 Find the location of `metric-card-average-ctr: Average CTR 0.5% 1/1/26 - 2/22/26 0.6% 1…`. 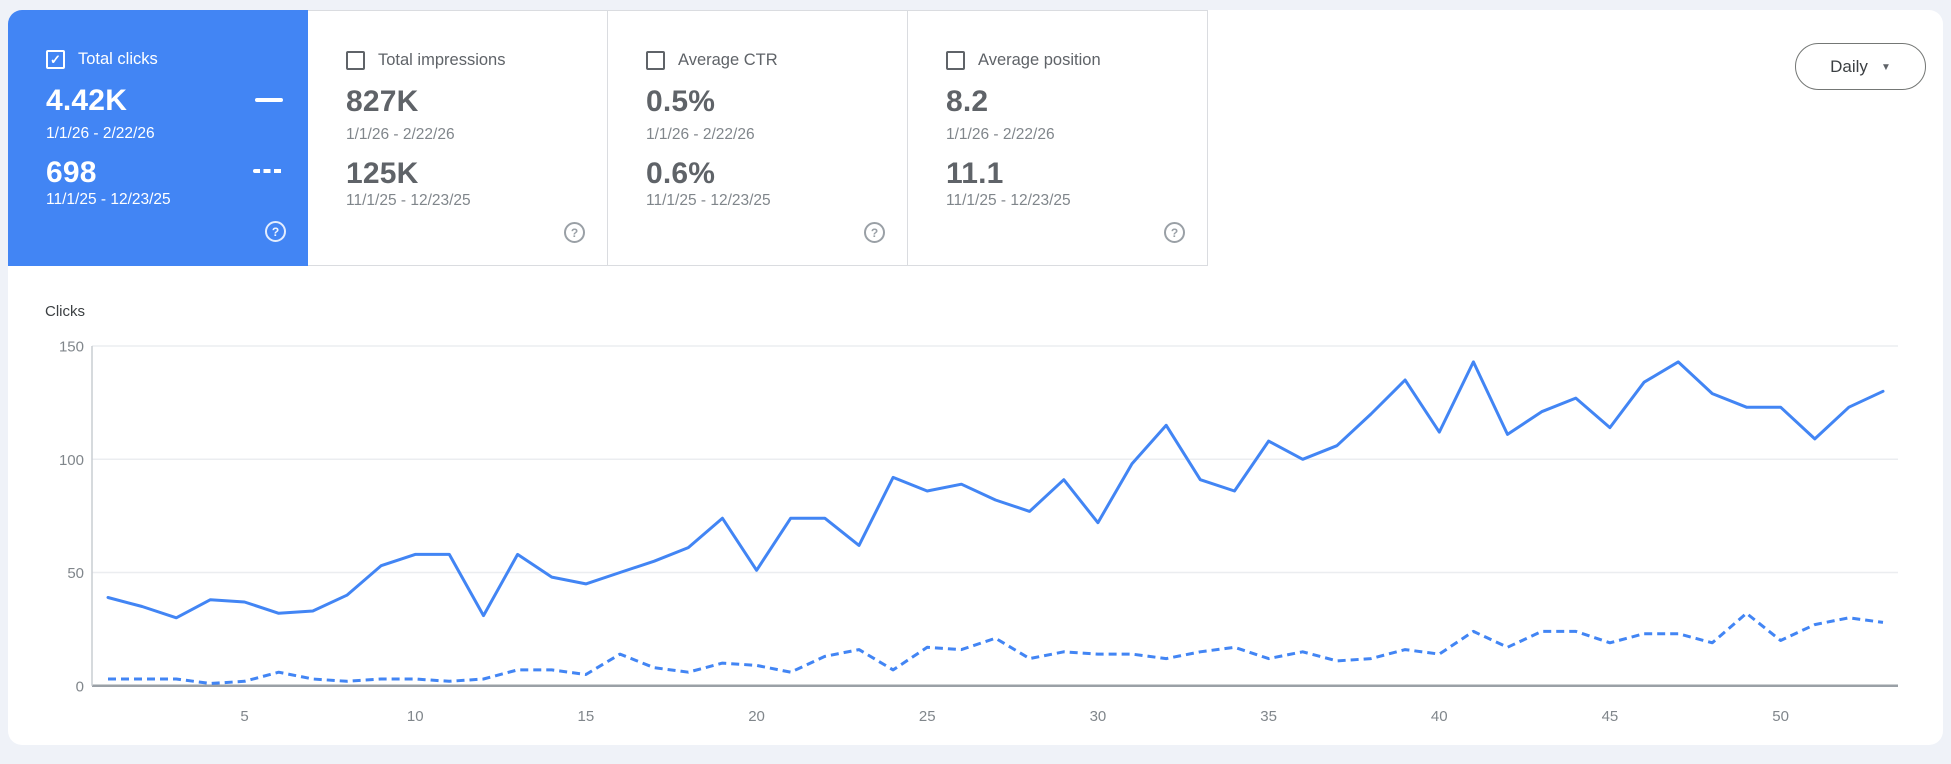

metric-card-average-ctr: Average CTR 0.5% 1/1/26 - 2/22/26 0.6% 1… is located at coordinates (758, 138).